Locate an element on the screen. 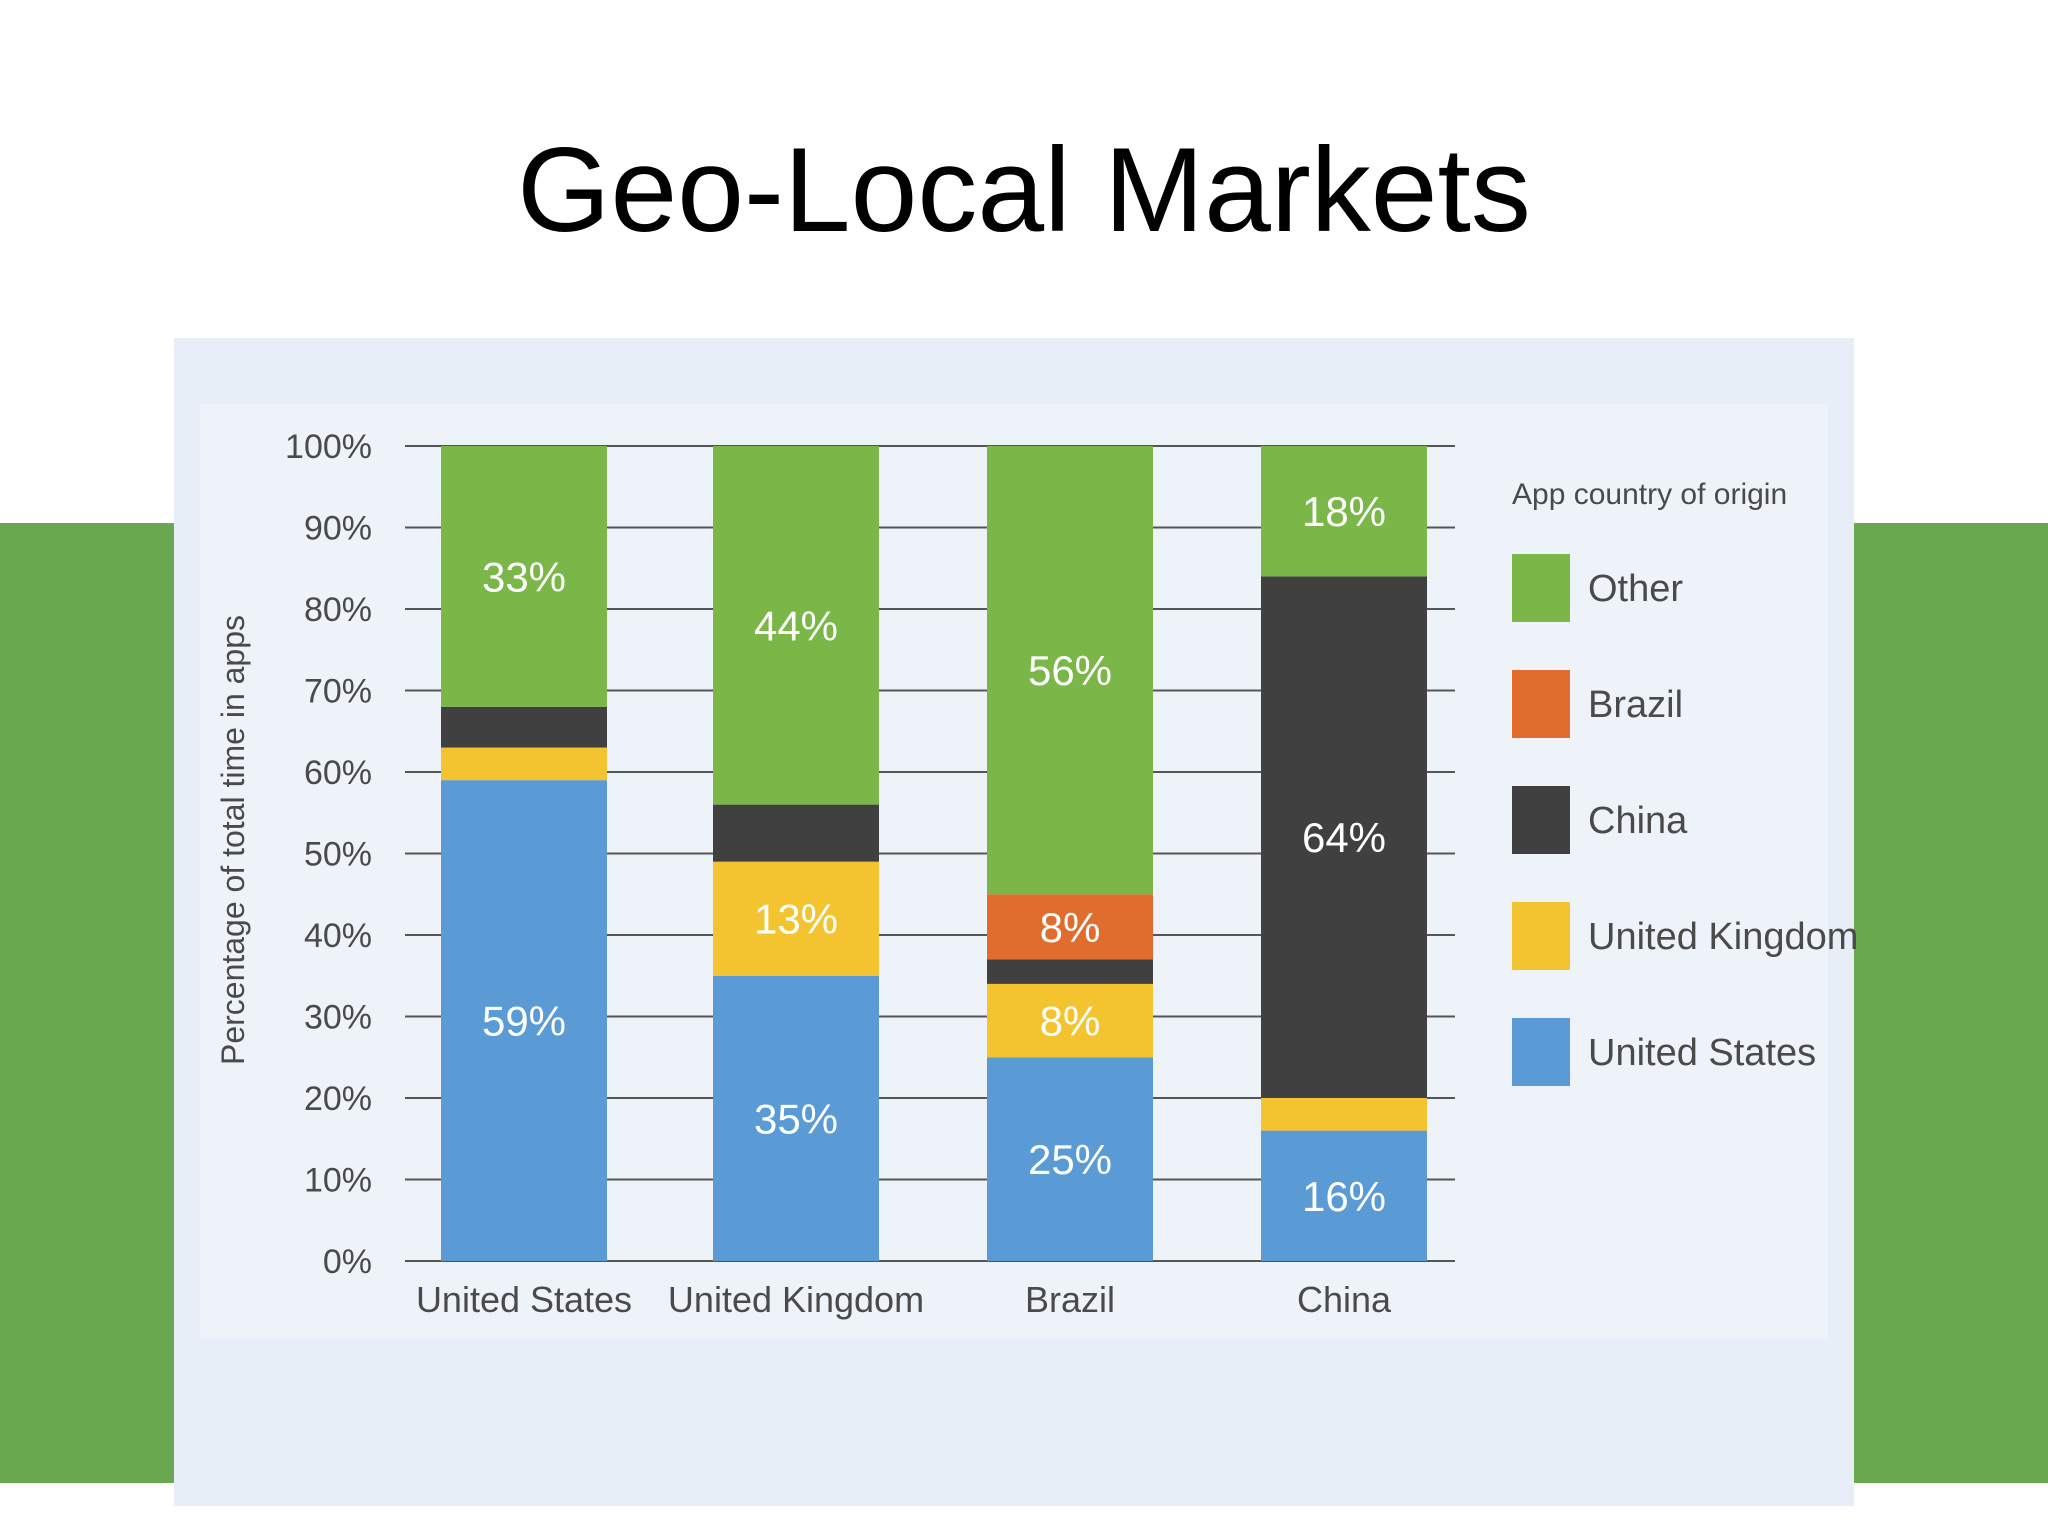  y-tick-label: 20% is located at coordinates (338, 1099).